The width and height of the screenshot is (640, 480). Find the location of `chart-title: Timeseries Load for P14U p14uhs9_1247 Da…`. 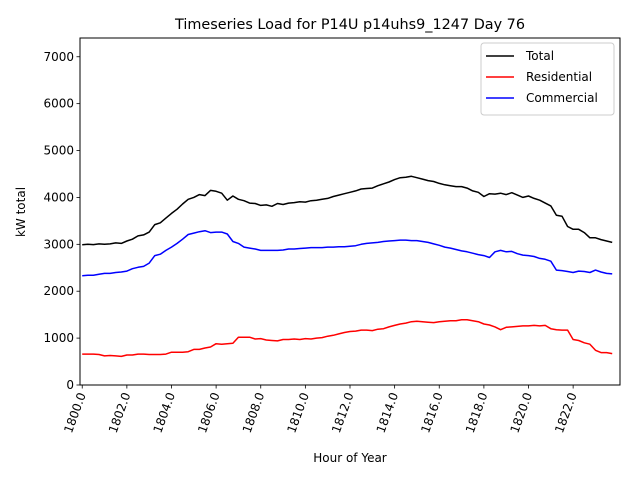

chart-title: Timeseries Load for P14U p14uhs9_1247 Da… is located at coordinates (349, 25).